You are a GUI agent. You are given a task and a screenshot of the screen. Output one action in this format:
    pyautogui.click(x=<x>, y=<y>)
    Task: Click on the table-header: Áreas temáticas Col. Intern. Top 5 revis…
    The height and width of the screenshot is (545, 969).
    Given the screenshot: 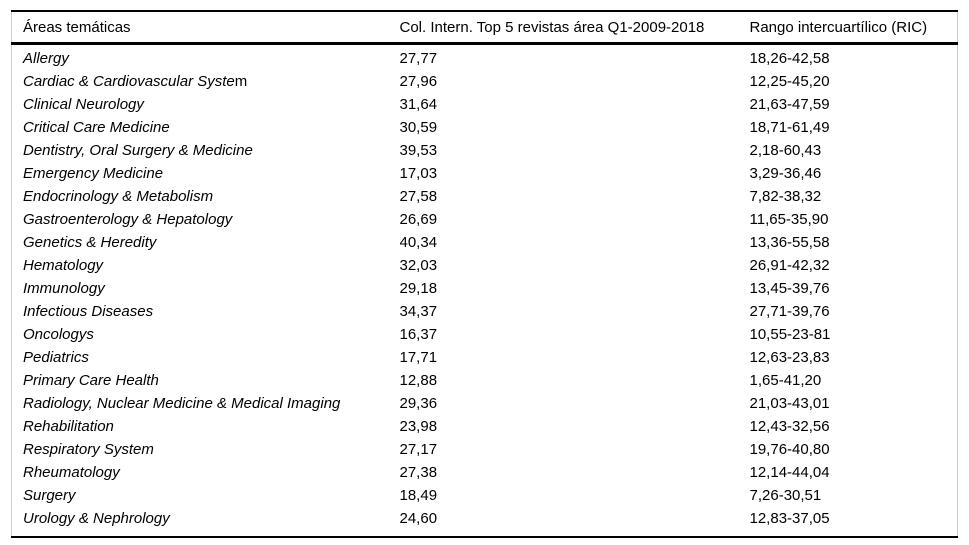 What is the action you would take?
    pyautogui.click(x=484, y=28)
    